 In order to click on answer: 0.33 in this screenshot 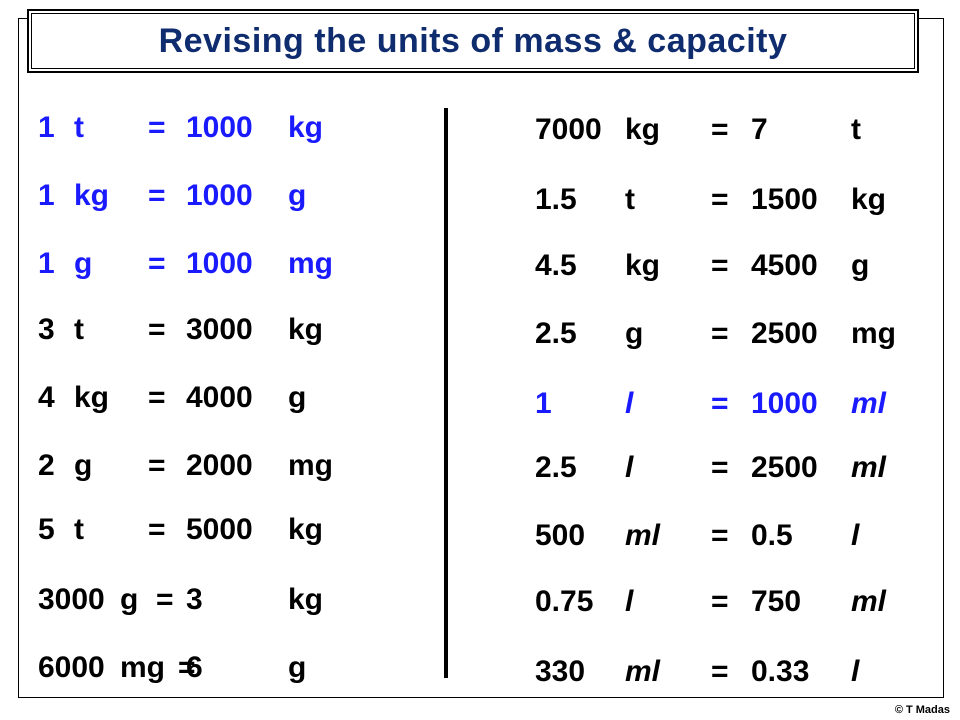, I will do `click(780, 671)`.